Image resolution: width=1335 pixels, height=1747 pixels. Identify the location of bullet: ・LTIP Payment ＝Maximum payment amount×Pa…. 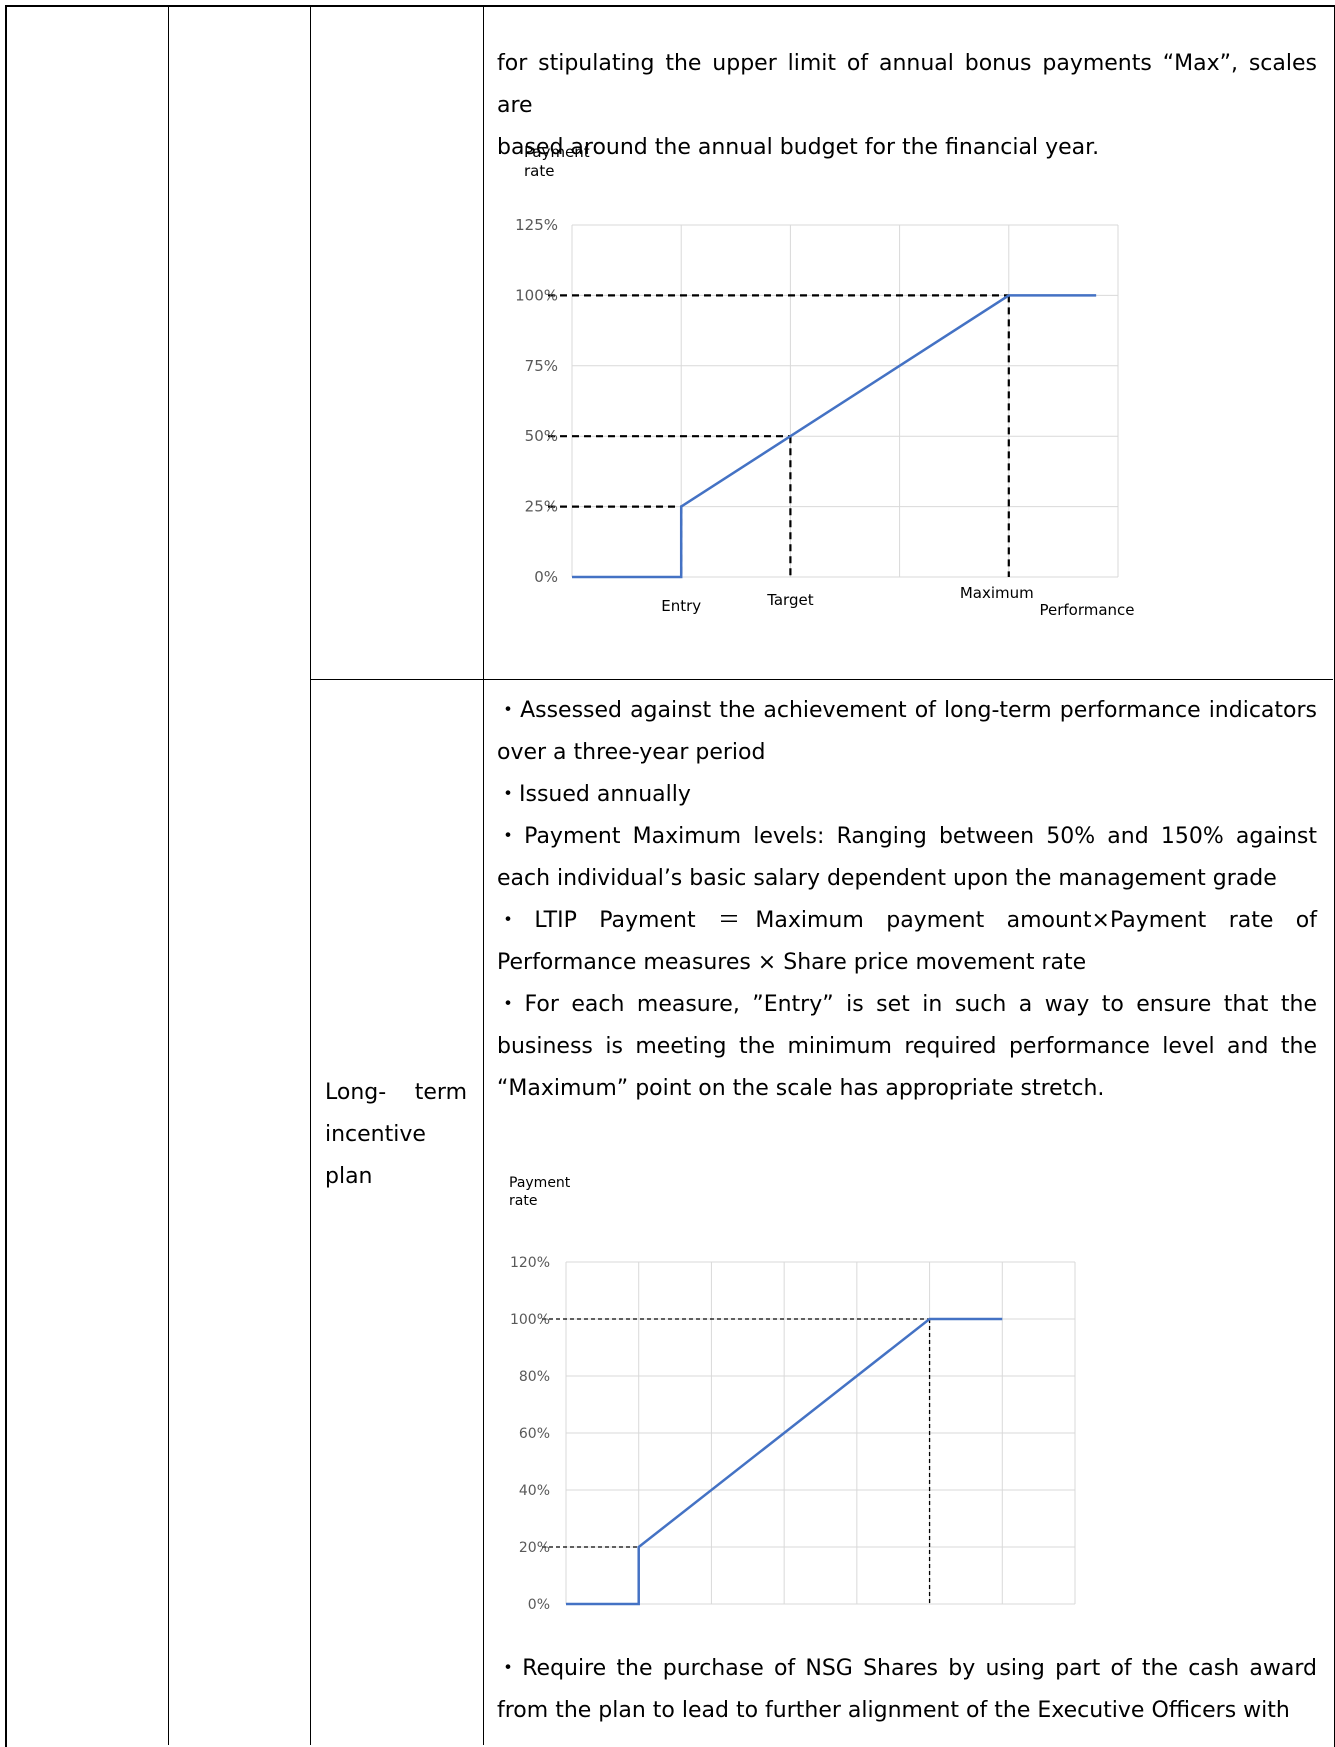
(907, 941).